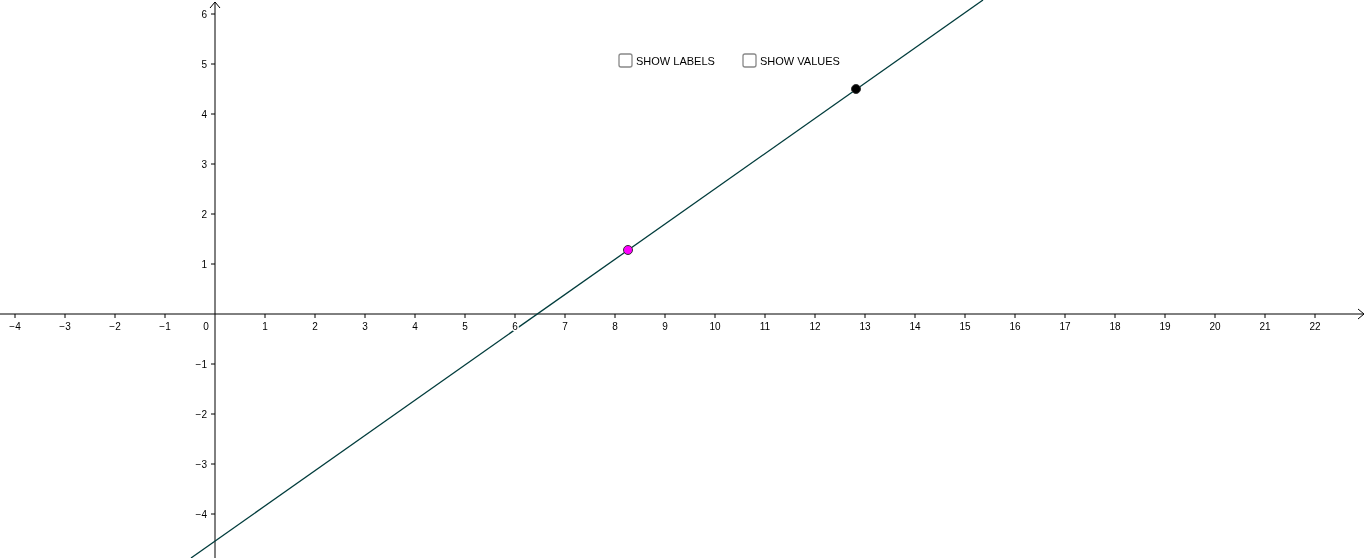 The image size is (1366, 558). I want to click on x-tick-label: 15, so click(965, 326).